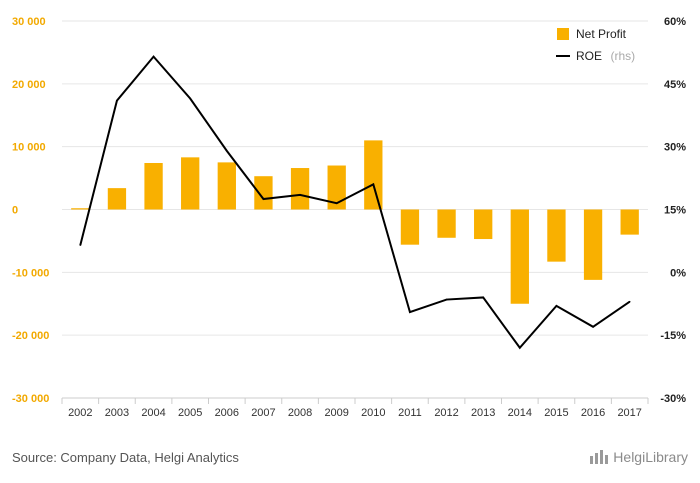 The height and width of the screenshot is (483, 700). I want to click on legend-label-roe: ROE, so click(589, 56).